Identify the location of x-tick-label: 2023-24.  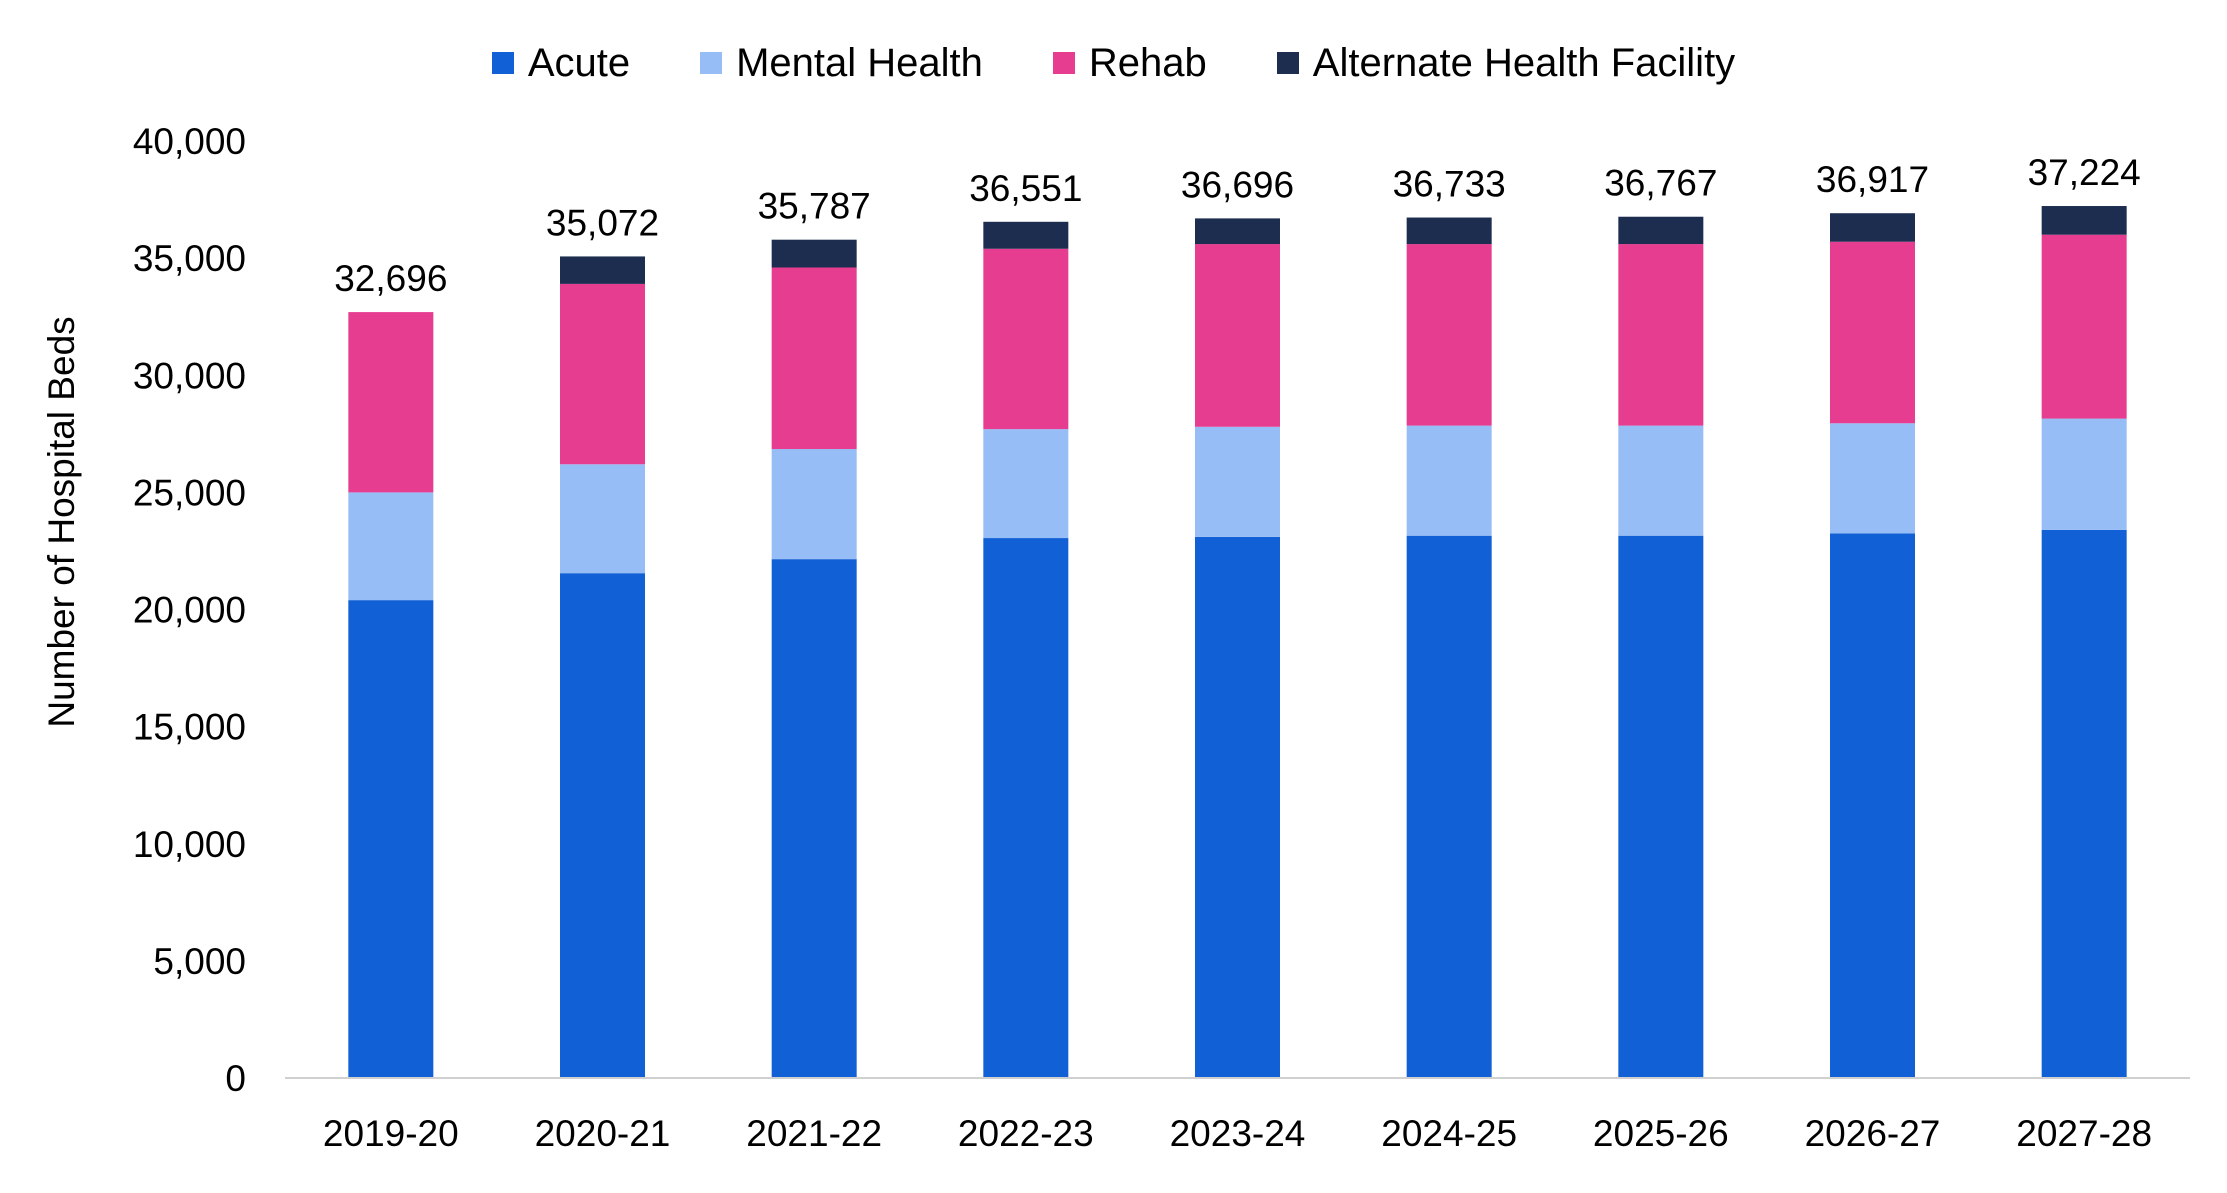
(1238, 1133).